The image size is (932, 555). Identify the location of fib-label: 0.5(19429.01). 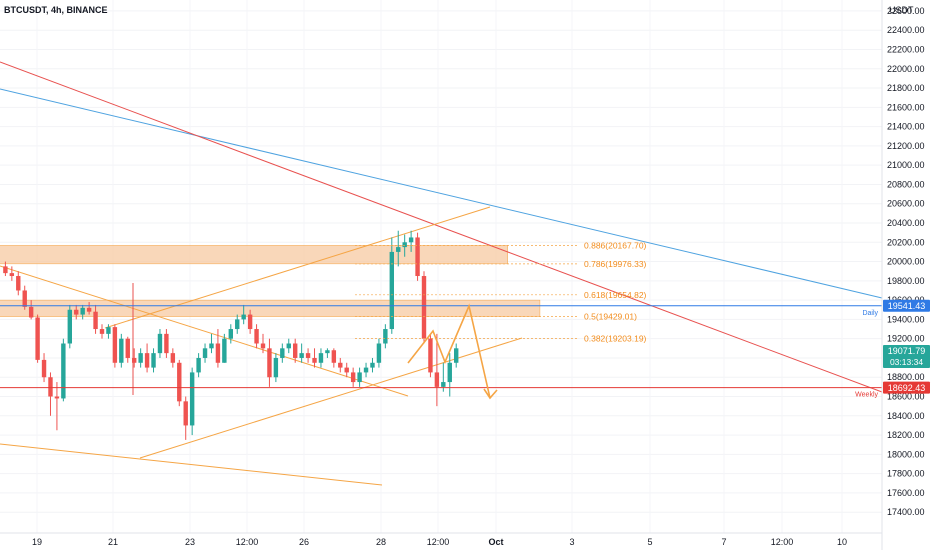
(610, 317).